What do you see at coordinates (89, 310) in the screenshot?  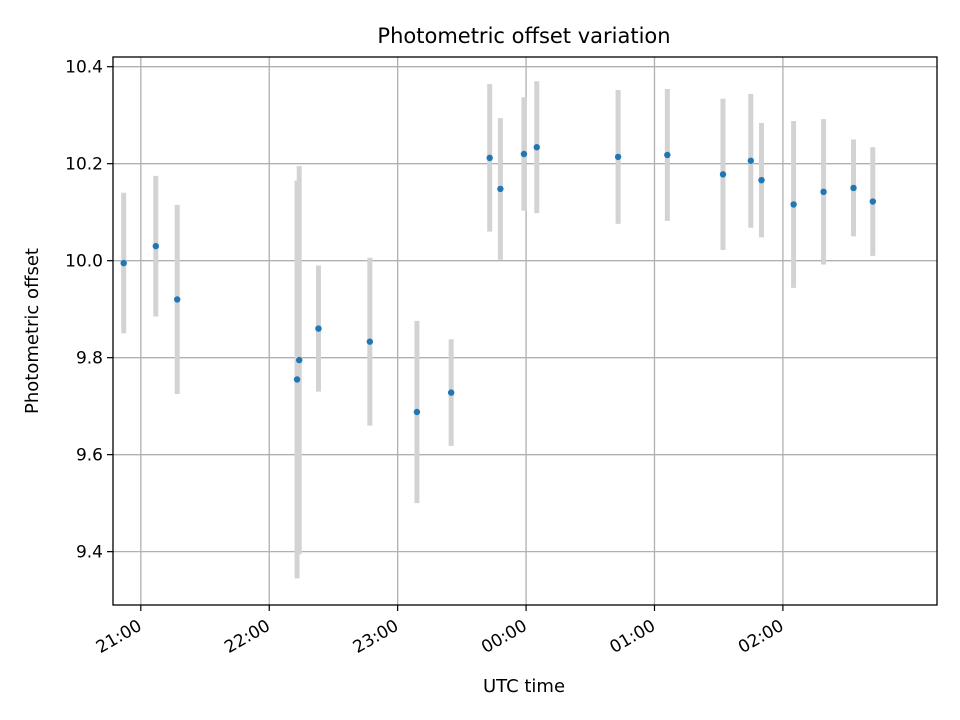 I see `y-axis-ticks: 9.4 9.6 9.8 10.0 10.2 10.4` at bounding box center [89, 310].